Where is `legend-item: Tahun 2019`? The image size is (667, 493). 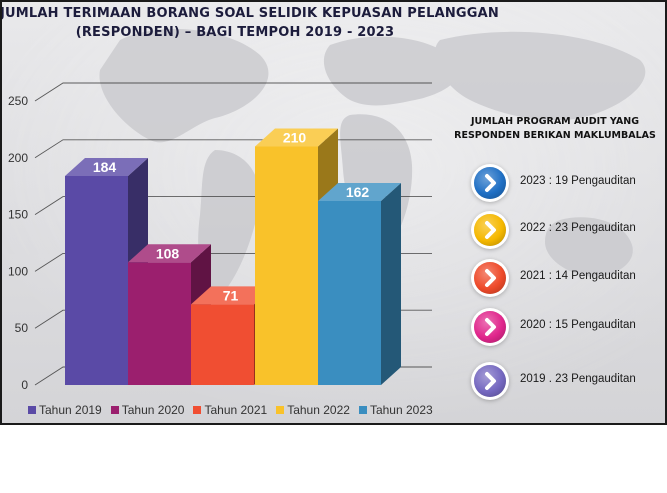
legend-item: Tahun 2019 is located at coordinates (65, 410).